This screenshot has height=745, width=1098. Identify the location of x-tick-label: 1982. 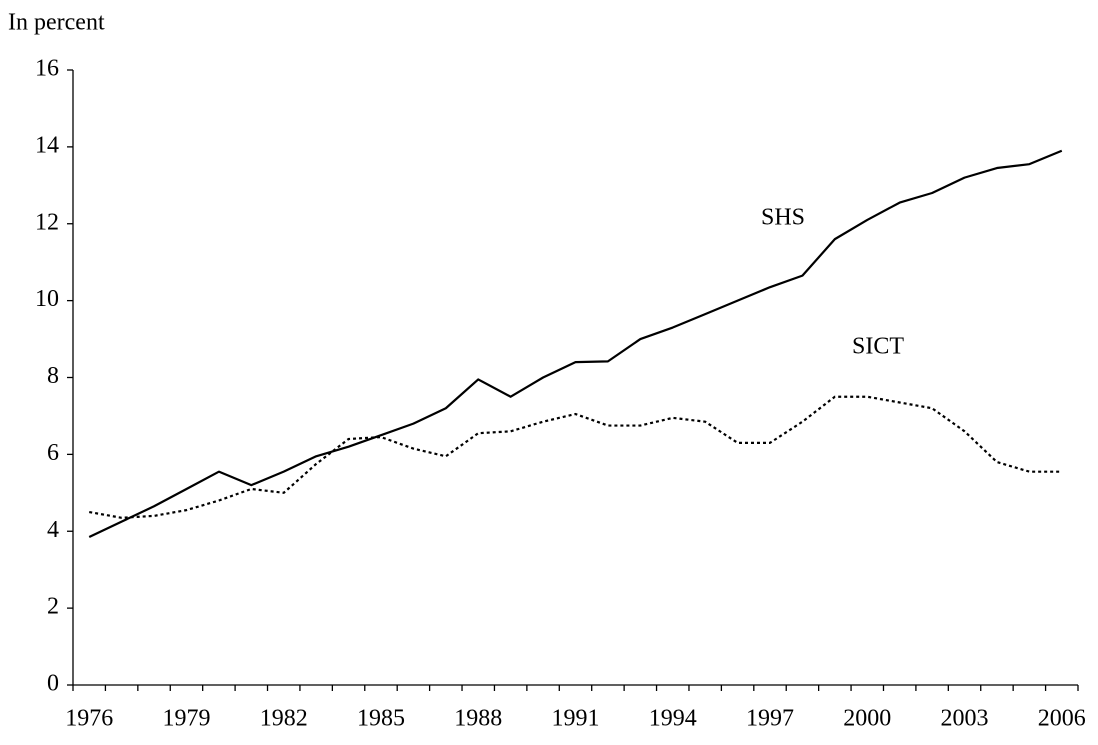
(284, 719).